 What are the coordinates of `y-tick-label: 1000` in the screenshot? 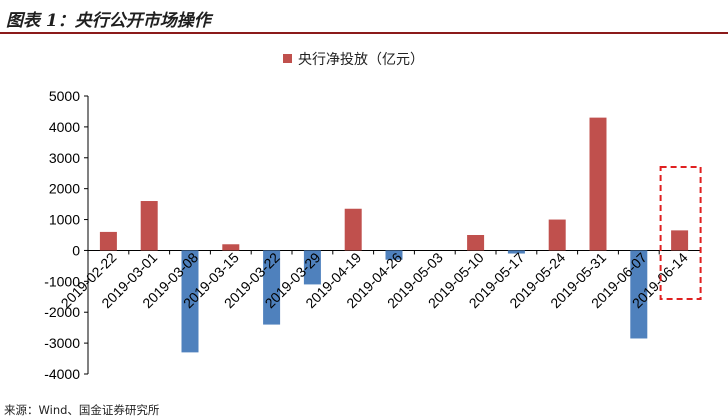 It's located at (64, 220).